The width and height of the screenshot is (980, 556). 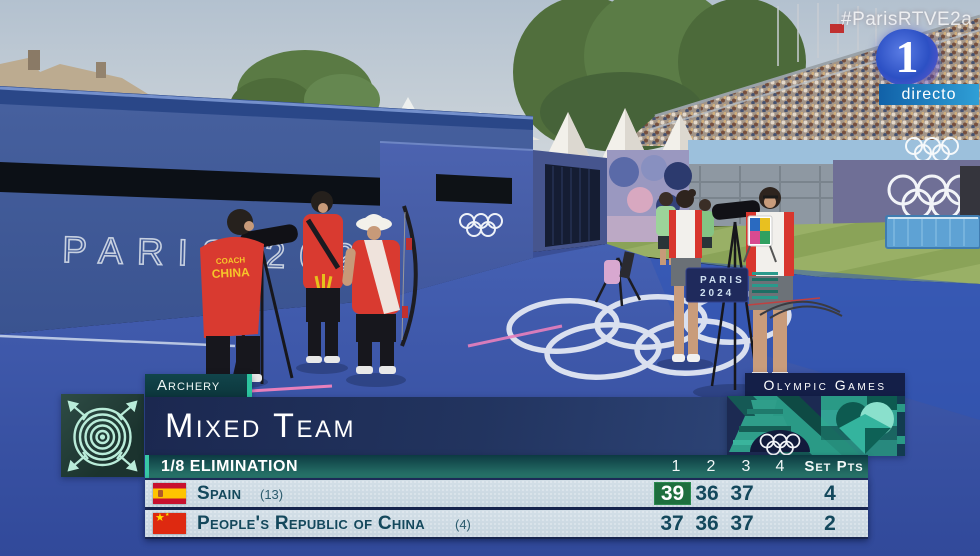 I want to click on column-header-set1: 1, so click(x=676, y=466).